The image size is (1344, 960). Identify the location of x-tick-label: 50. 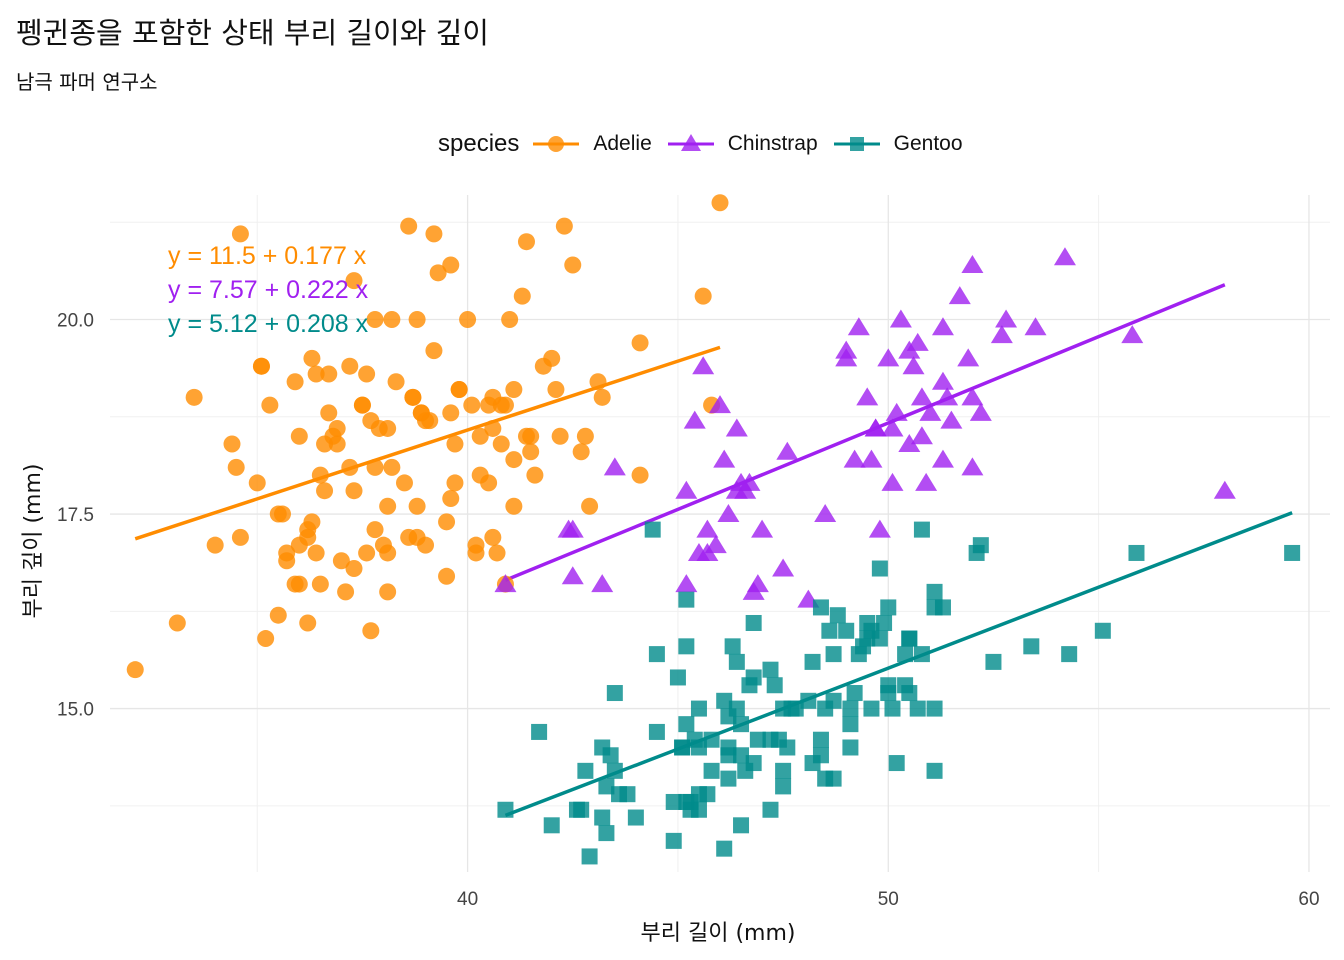
(888, 899).